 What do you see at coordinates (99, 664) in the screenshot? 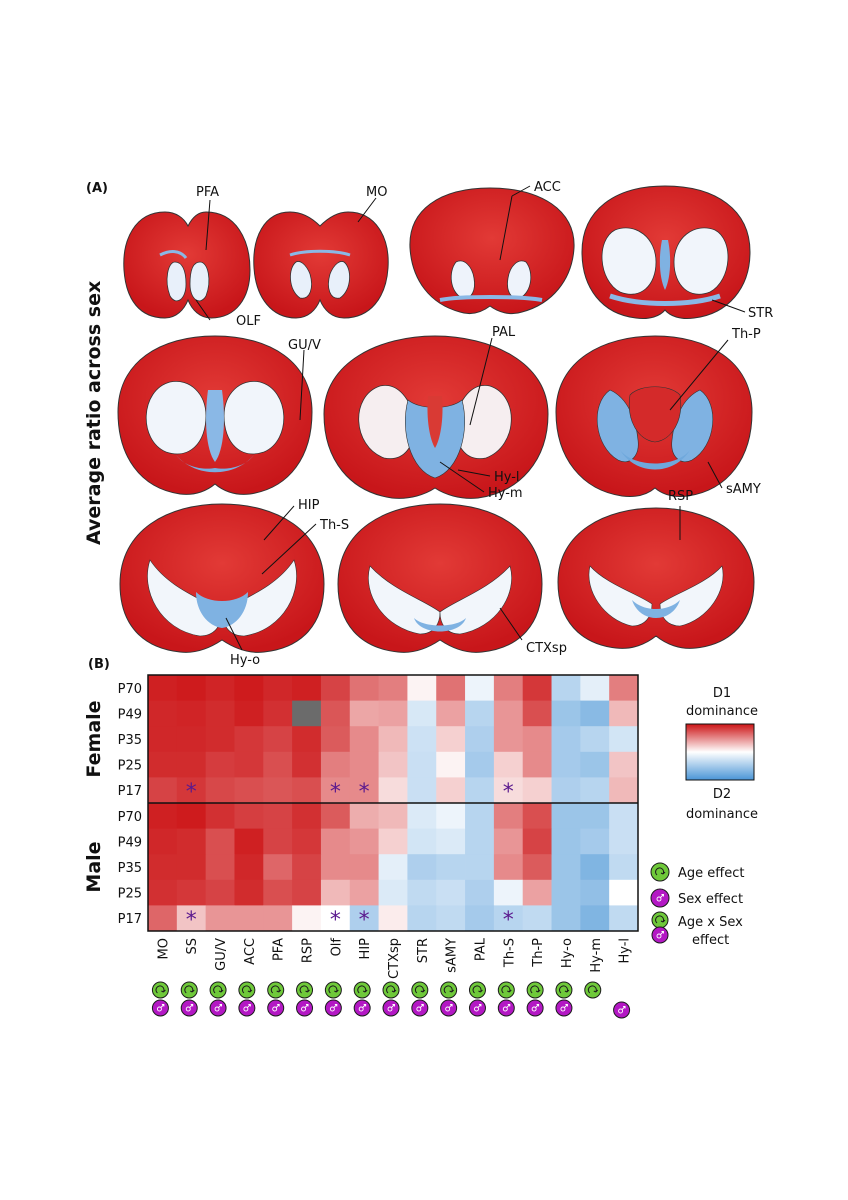
I see `panel-b-label: (B)` at bounding box center [99, 664].